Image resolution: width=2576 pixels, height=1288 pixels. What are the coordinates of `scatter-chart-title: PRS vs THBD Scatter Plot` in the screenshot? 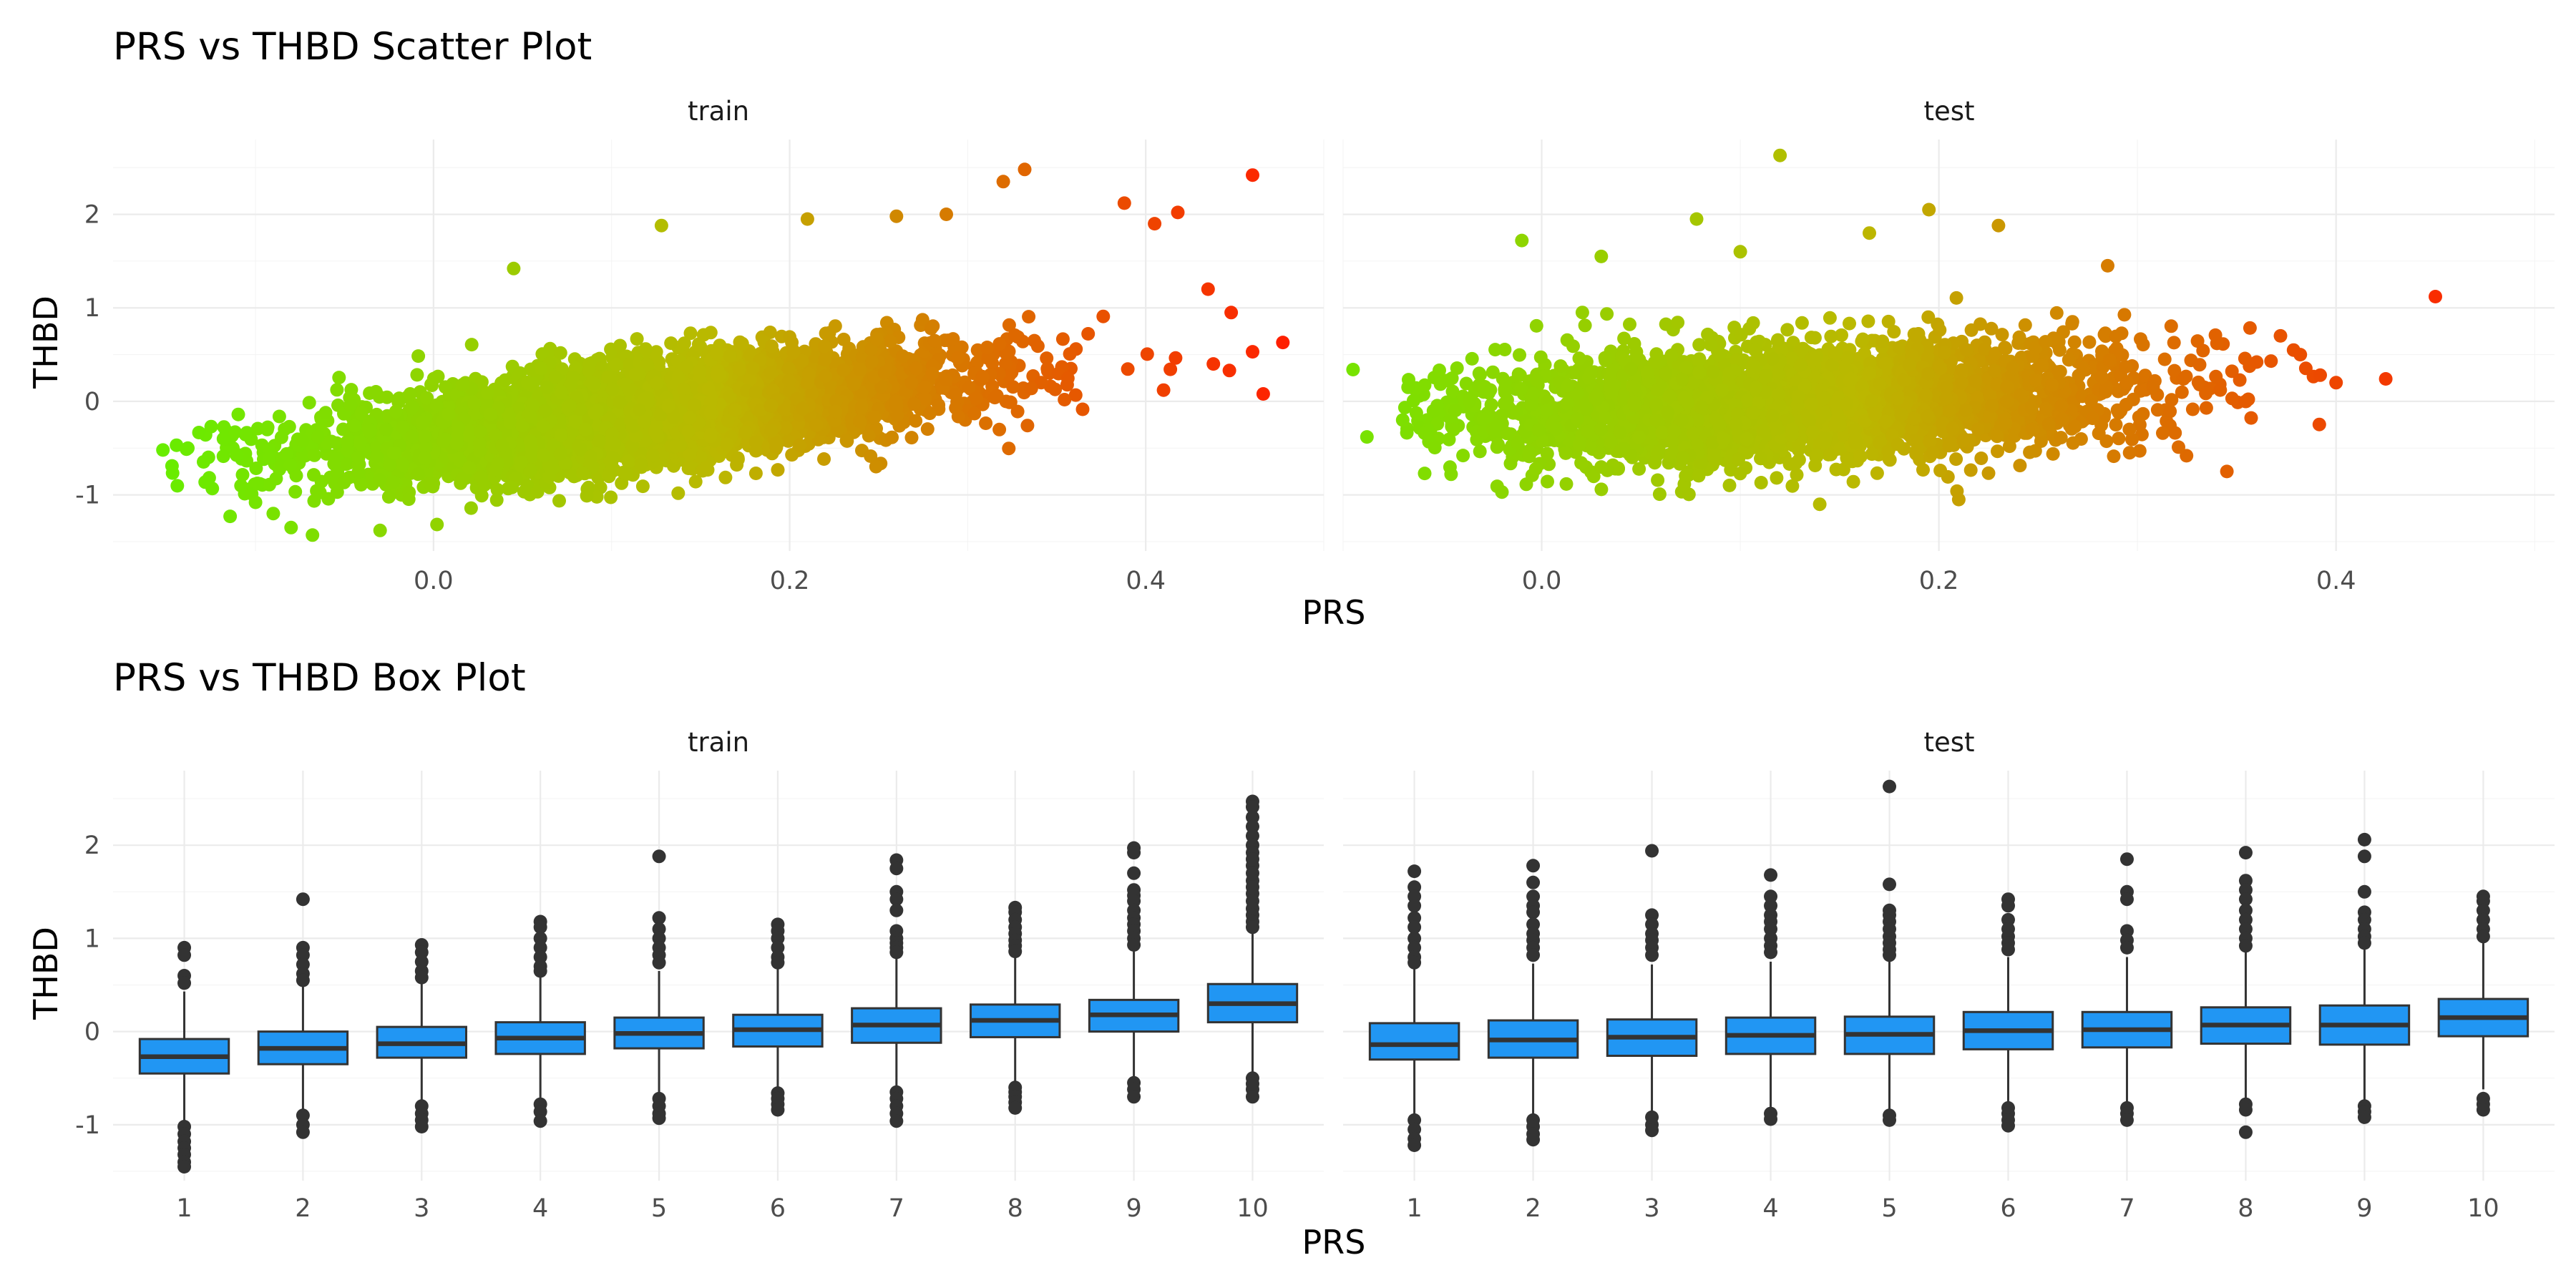 It's located at (352, 47).